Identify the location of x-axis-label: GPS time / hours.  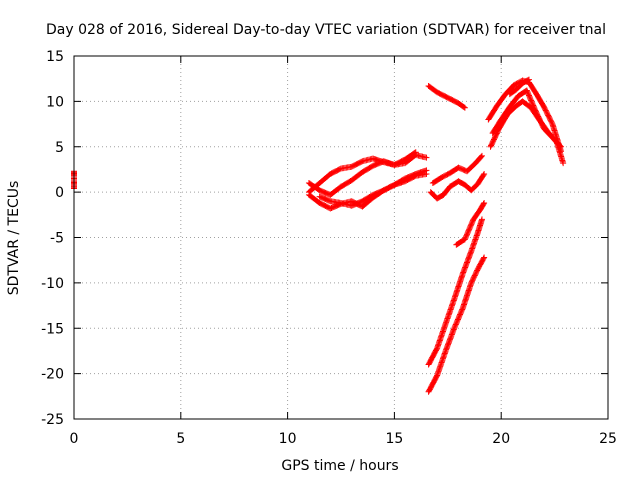
(339, 466).